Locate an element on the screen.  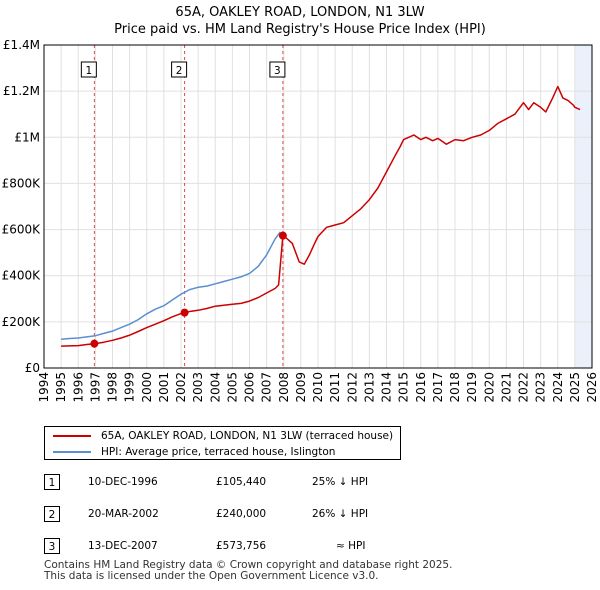
x-tick-label: 2014 is located at coordinates (387, 387).